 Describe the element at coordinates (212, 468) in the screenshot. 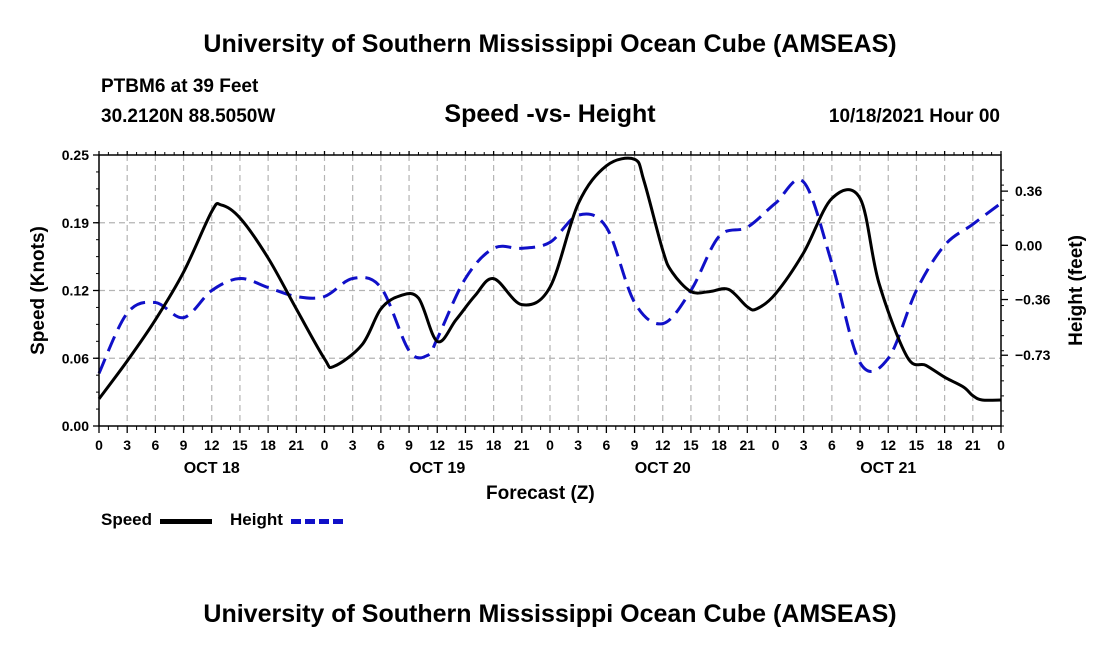

I see `x-day-label: OCT 18` at that location.